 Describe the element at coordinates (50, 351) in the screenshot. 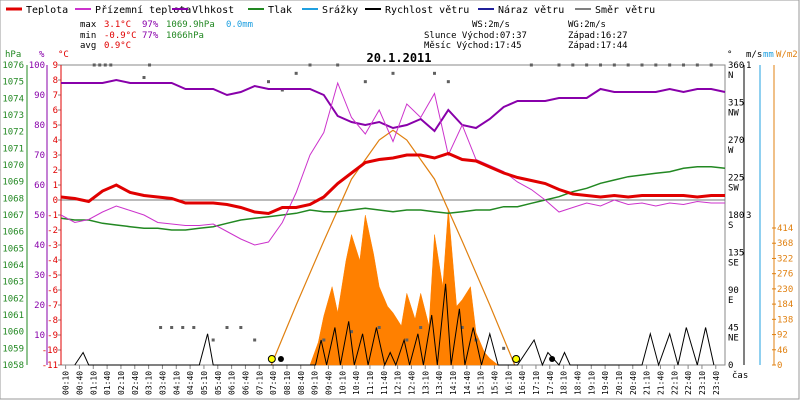

I see `y-tick-temp: -10` at that location.